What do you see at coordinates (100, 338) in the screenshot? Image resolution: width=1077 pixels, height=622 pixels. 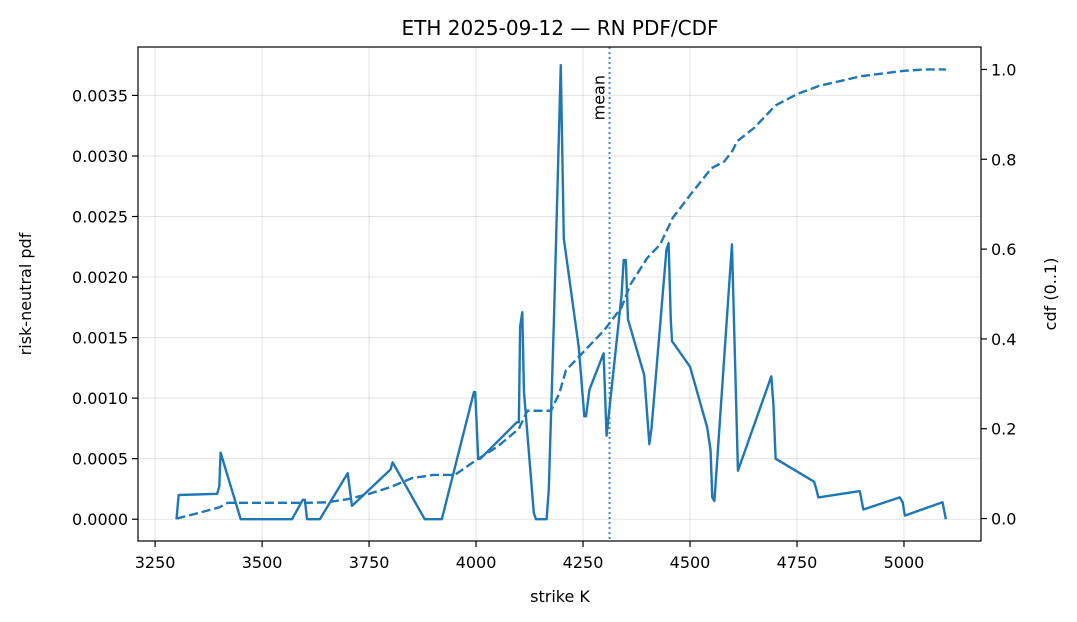 I see `y-tick-label: 0.0015` at bounding box center [100, 338].